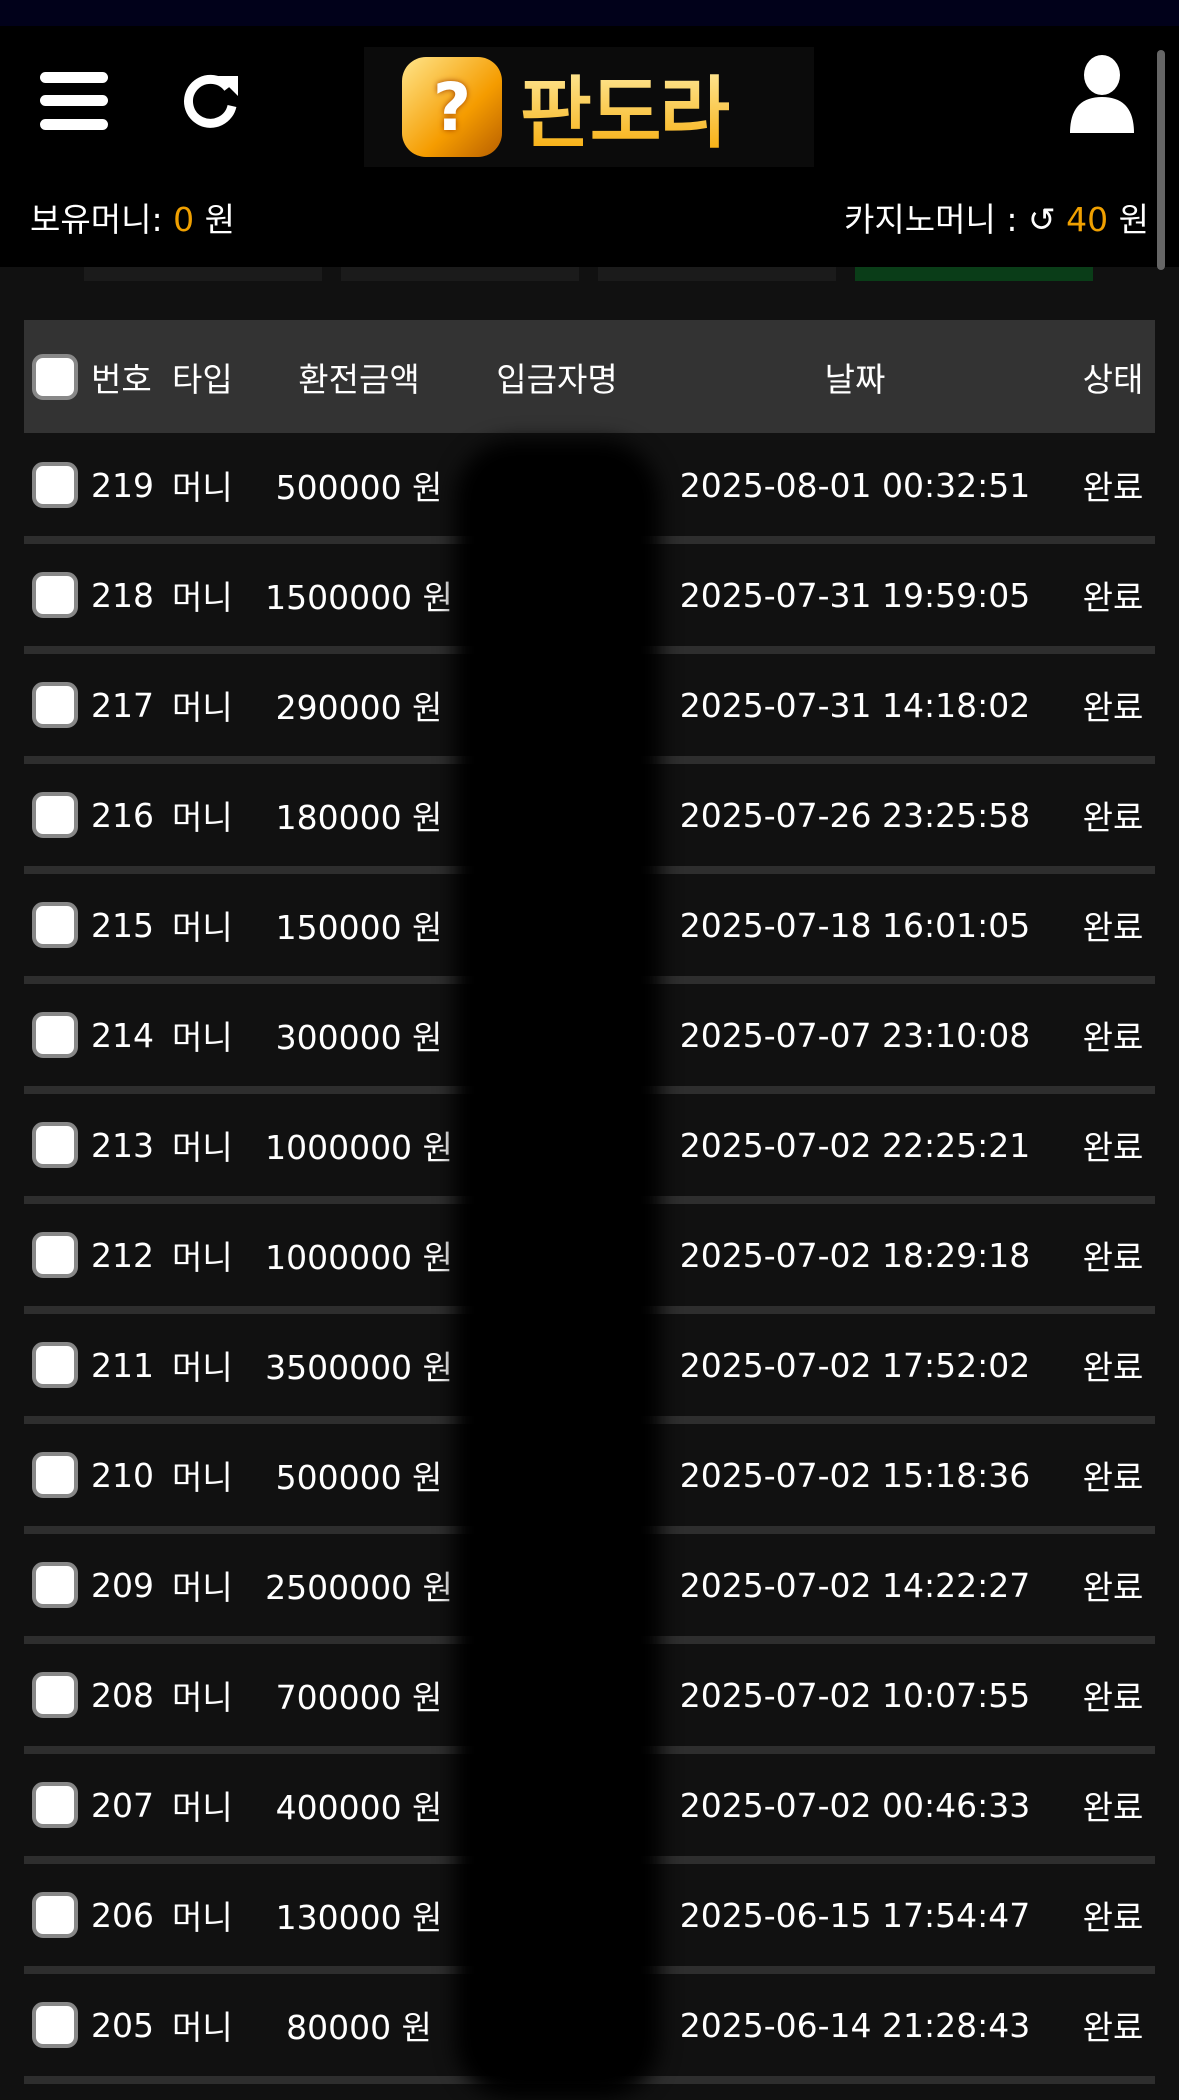  I want to click on held-money-label: 보유머니:, so click(96, 219).